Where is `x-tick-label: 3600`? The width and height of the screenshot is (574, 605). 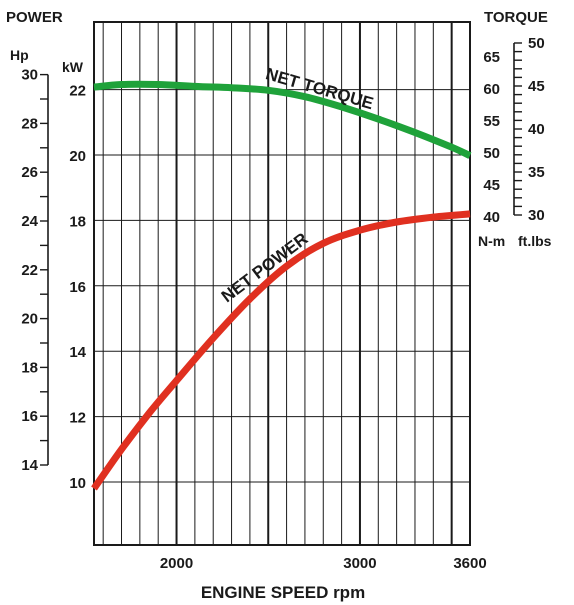 x-tick-label: 3600 is located at coordinates (469, 563).